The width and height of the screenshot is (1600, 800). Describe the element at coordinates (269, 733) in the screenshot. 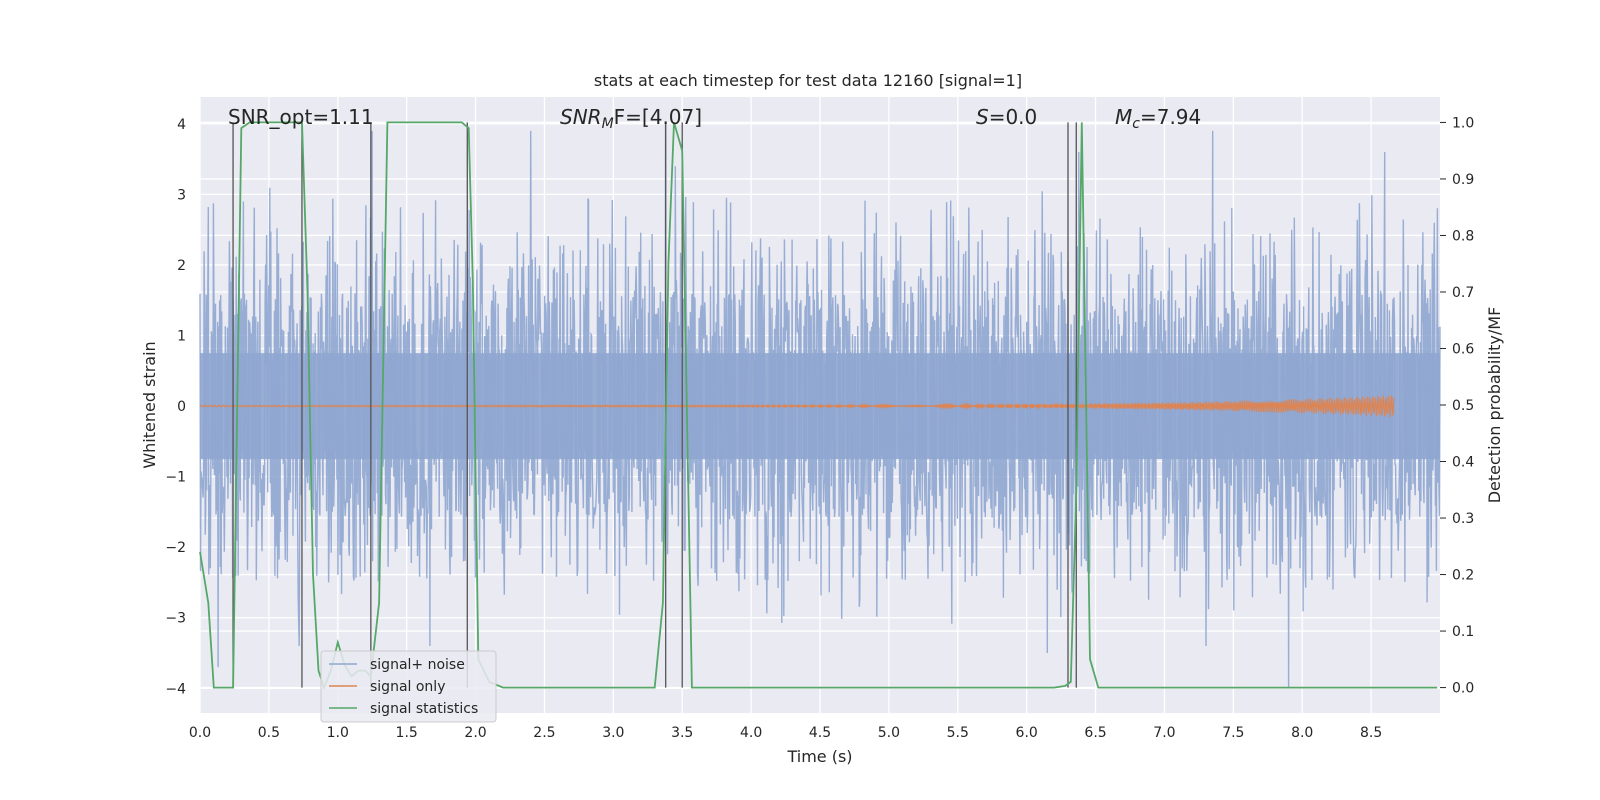

I see `x-tick-label: 0.5` at that location.